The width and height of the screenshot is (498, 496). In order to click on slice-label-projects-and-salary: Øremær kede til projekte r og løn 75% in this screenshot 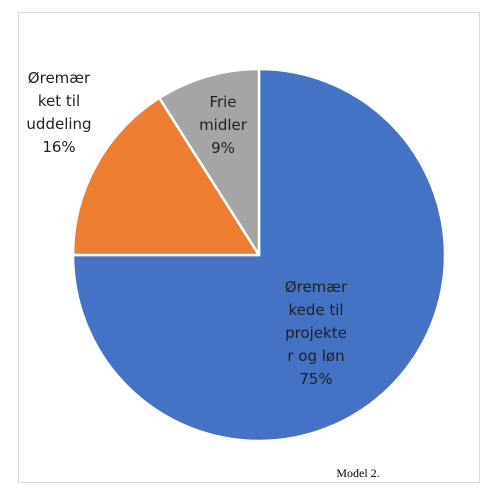, I will do `click(316, 333)`.